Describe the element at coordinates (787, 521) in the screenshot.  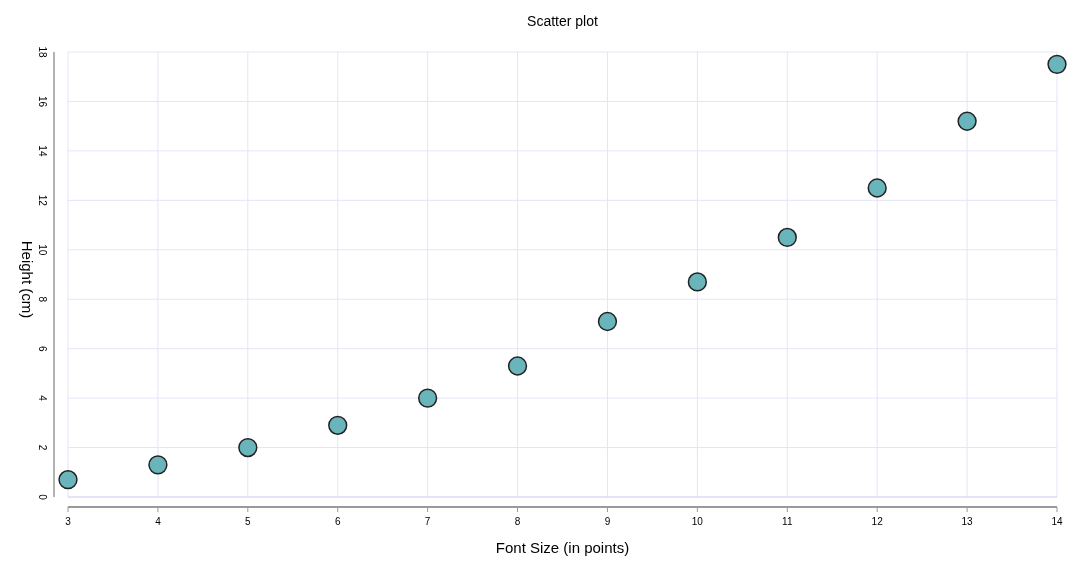
I see `x-tick-label: 11` at that location.